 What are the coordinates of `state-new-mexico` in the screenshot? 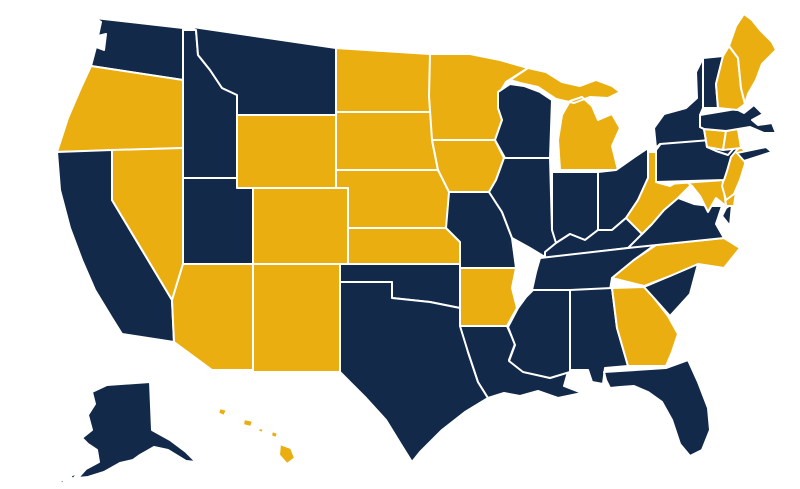 It's located at (296, 318).